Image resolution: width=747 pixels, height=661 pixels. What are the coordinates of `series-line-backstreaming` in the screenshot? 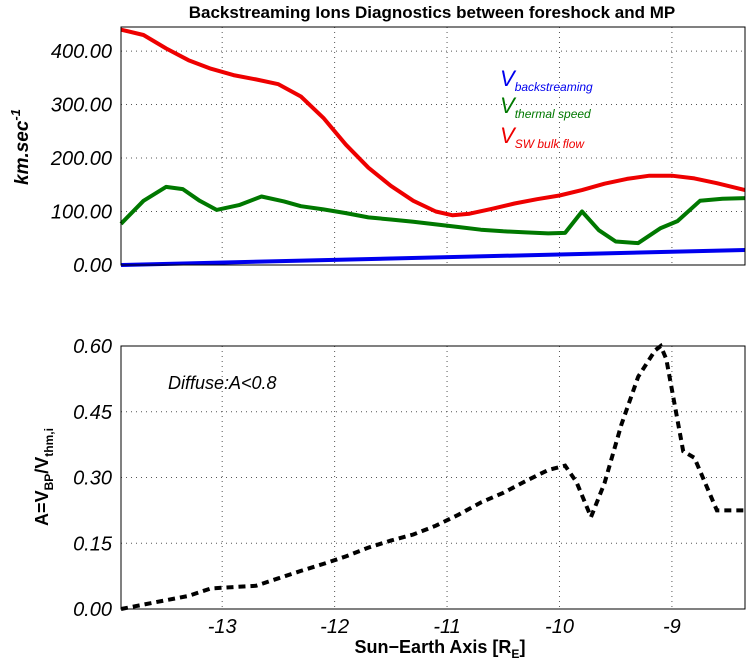 It's located at (433, 257).